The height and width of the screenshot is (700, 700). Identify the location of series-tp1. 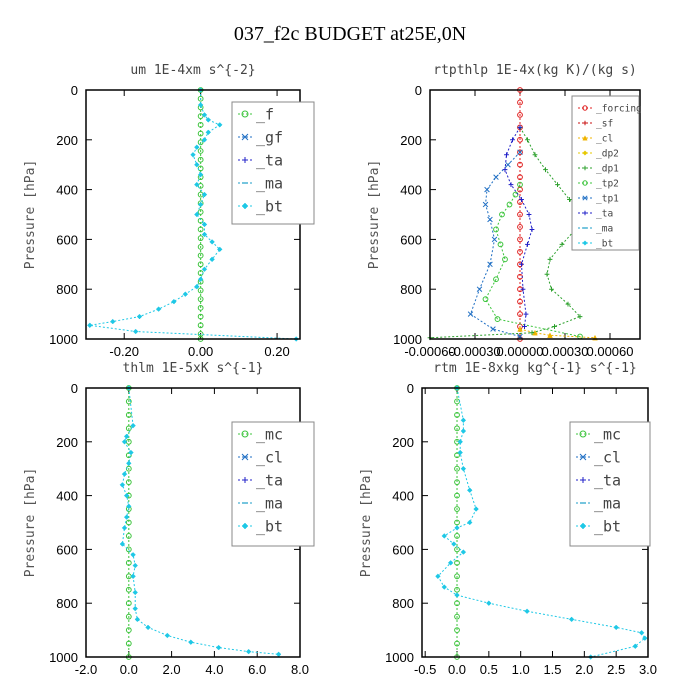
(495, 244).